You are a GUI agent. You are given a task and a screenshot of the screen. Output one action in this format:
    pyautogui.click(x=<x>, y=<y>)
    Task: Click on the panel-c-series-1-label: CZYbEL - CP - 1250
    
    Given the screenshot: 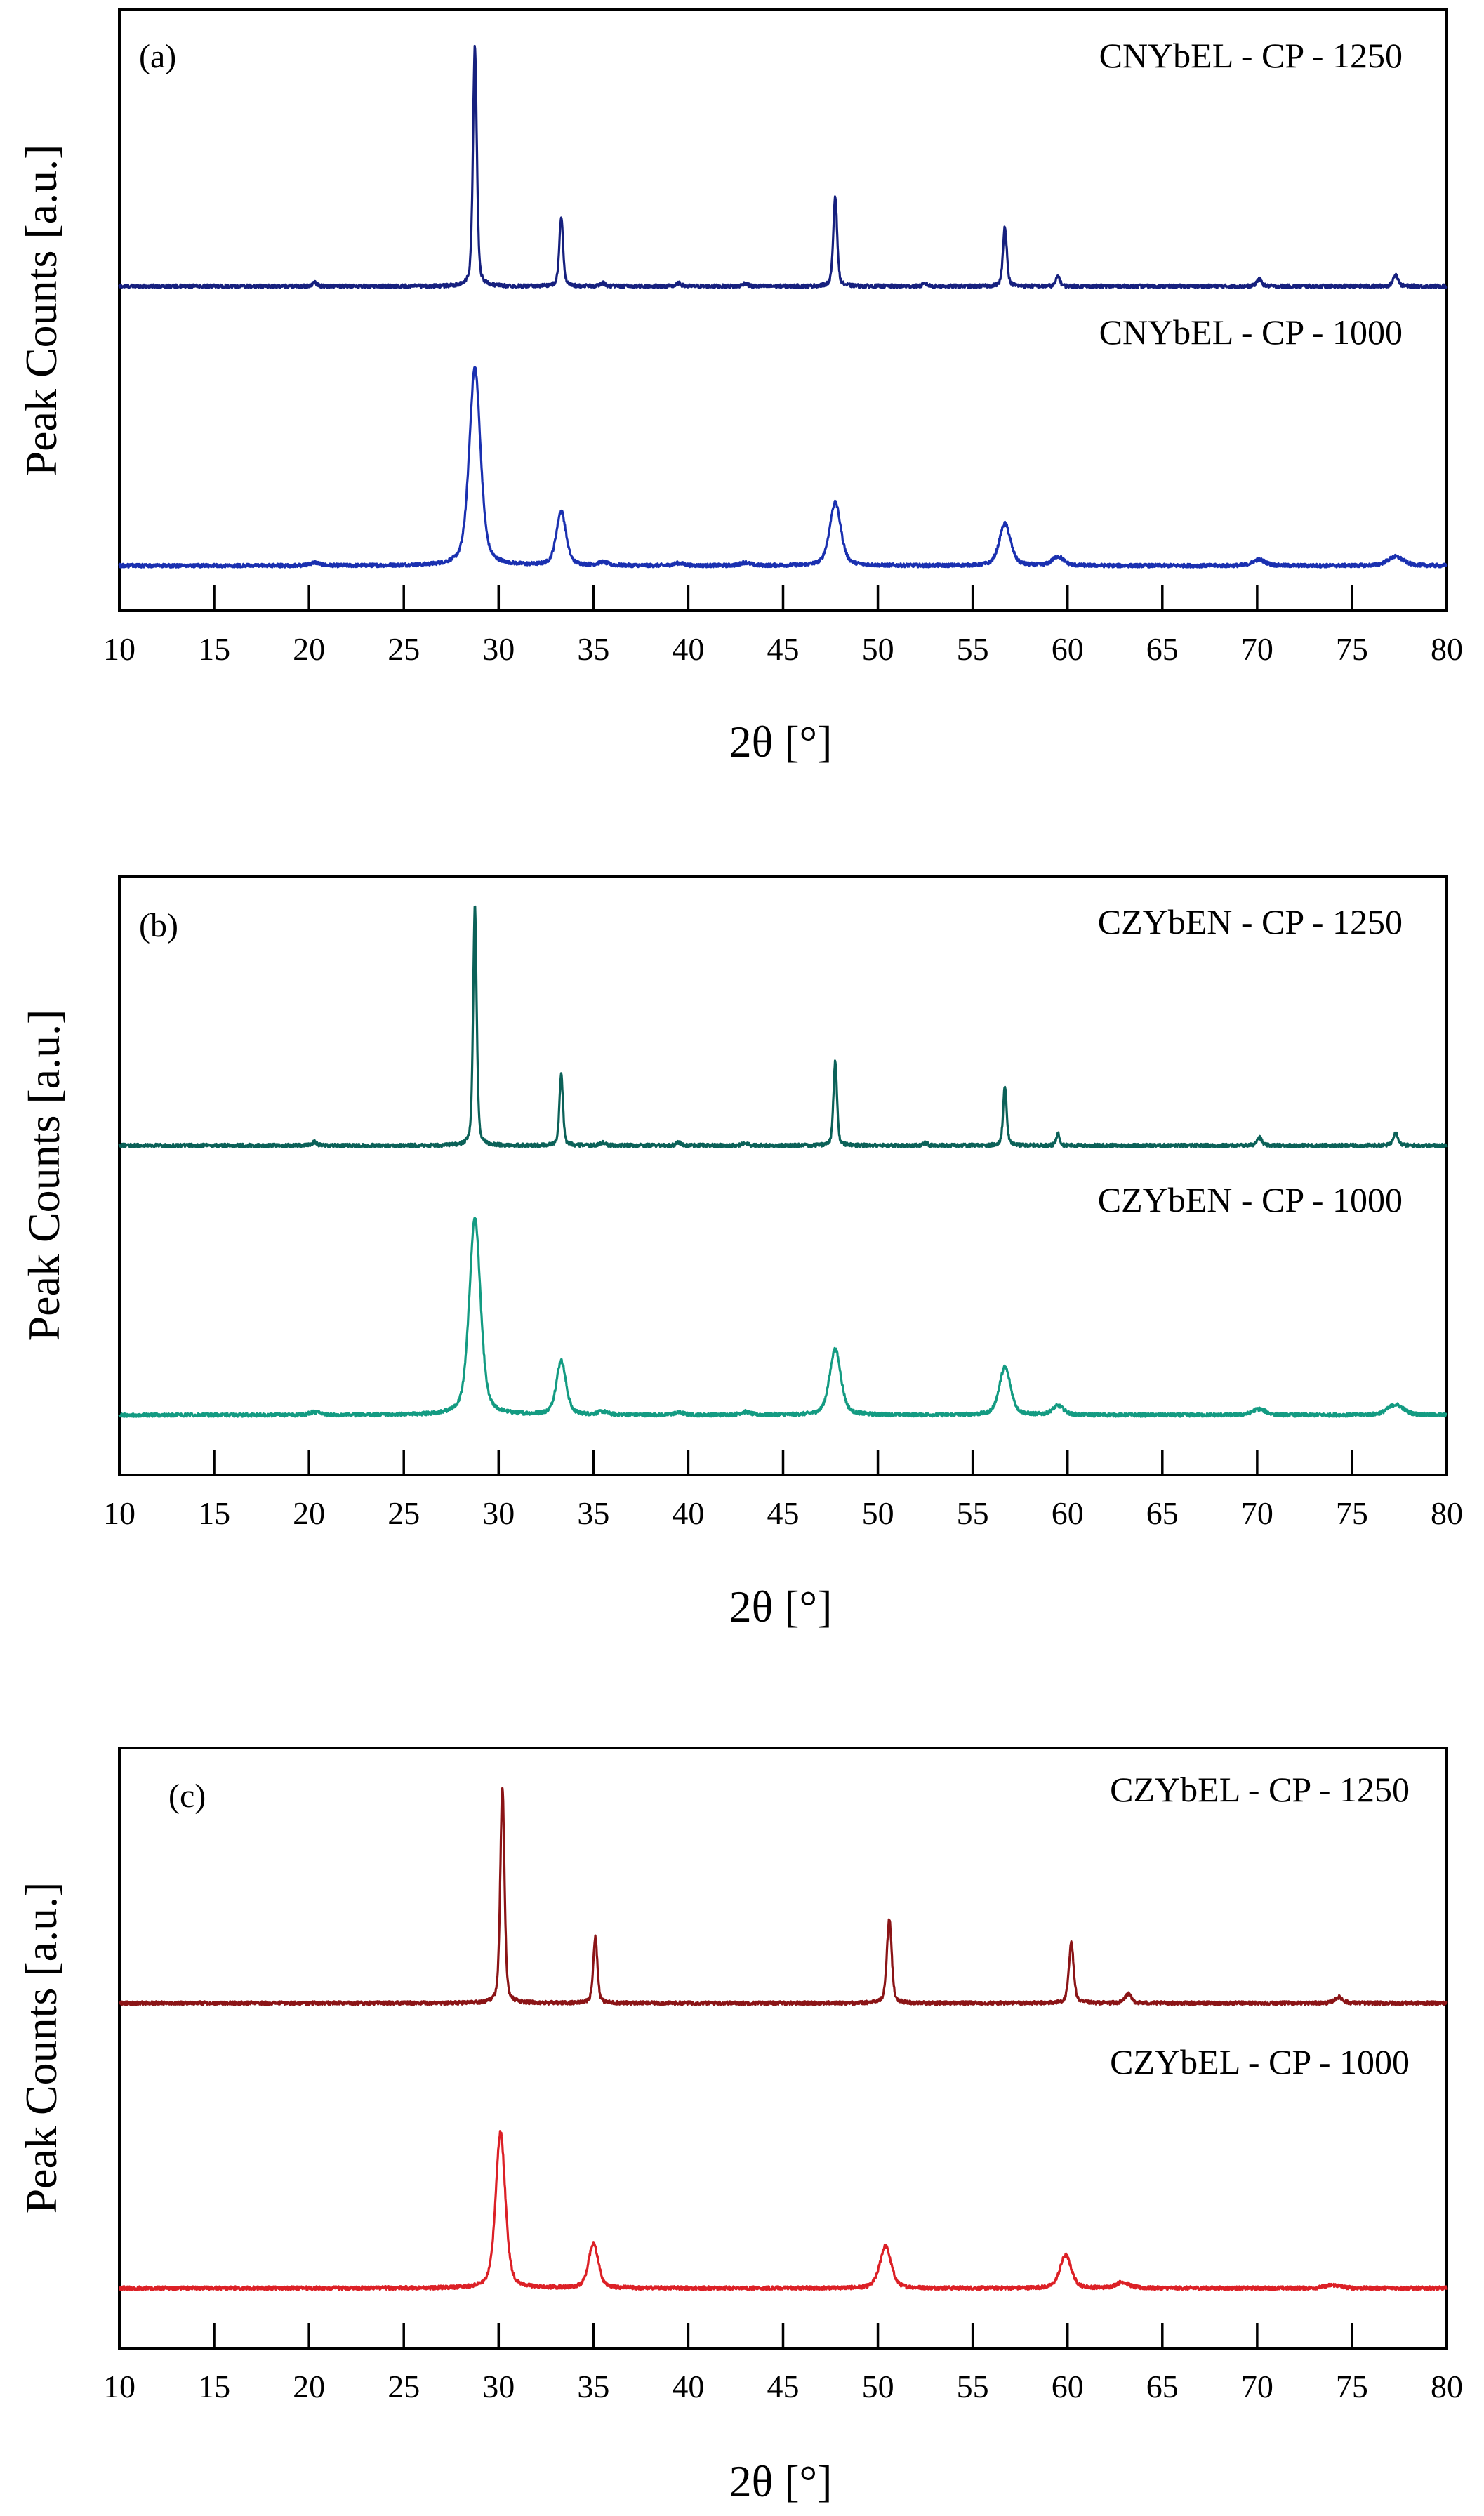 What is the action you would take?
    pyautogui.click(x=1260, y=1789)
    